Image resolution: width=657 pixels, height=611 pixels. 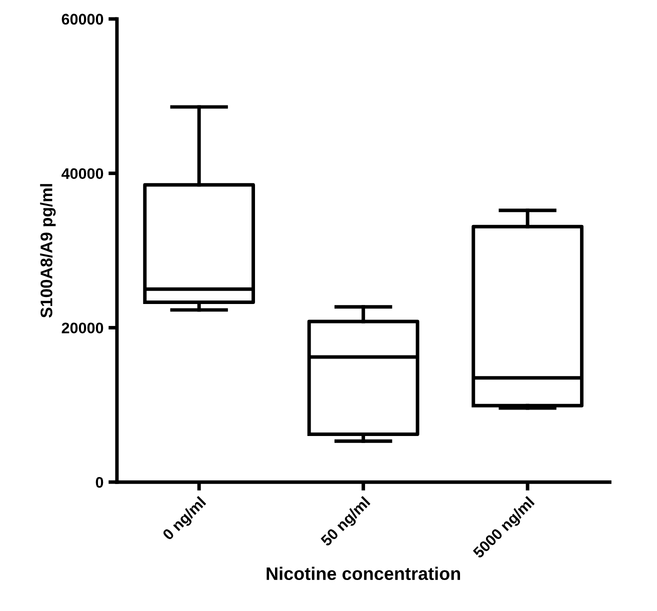 What do you see at coordinates (48, 251) in the screenshot?
I see `y-axis-title: S100A8/A9 pg/ml` at bounding box center [48, 251].